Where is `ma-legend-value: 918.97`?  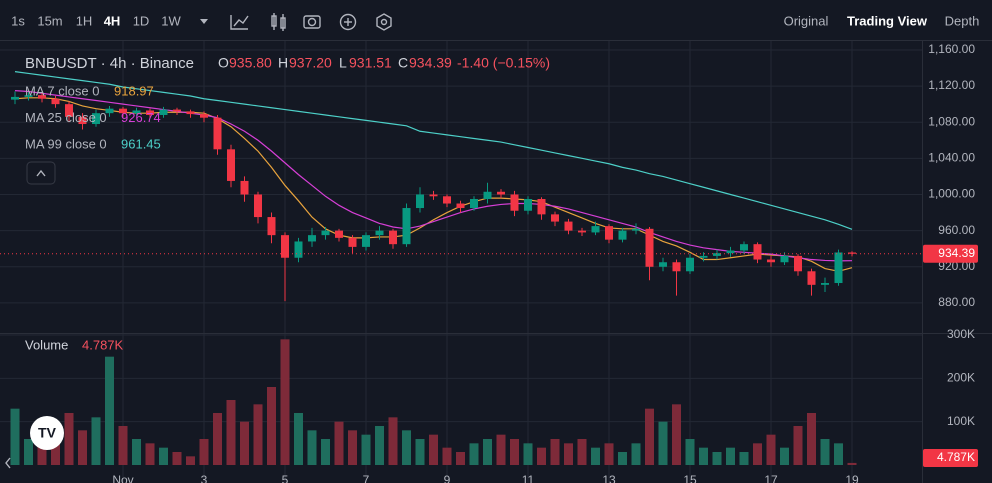
ma-legend-value: 918.97 is located at coordinates (134, 90).